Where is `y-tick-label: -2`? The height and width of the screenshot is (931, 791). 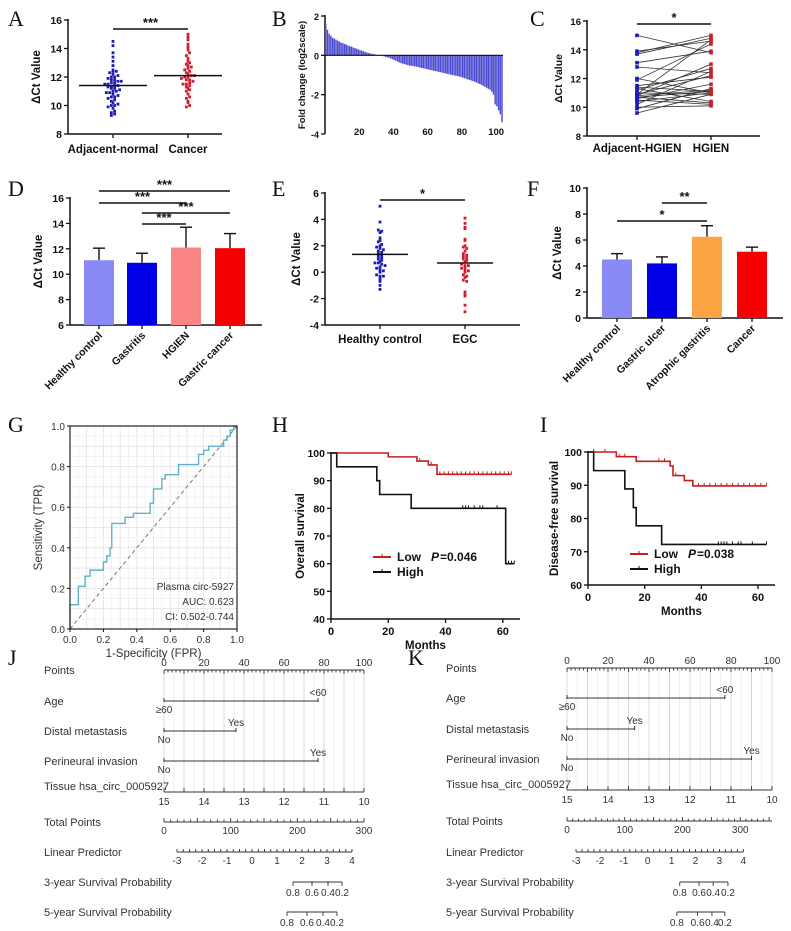
y-tick-label: -2 is located at coordinates (314, 300).